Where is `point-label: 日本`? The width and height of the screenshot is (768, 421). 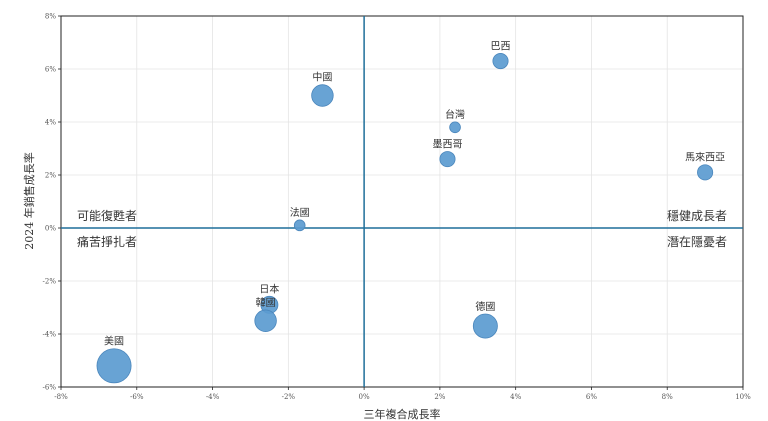 point-label: 日本 is located at coordinates (269, 288).